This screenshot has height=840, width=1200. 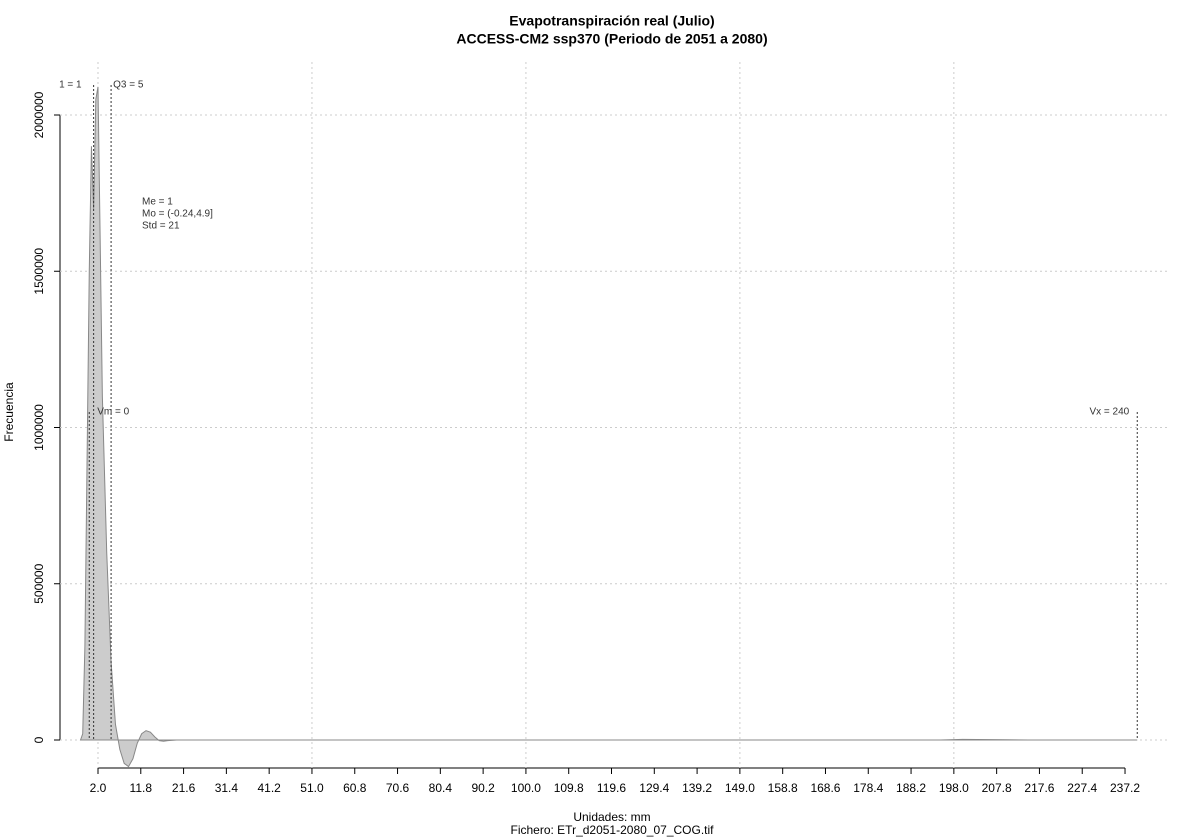 I want to click on x-tick-label: 158.8, so click(x=783, y=788).